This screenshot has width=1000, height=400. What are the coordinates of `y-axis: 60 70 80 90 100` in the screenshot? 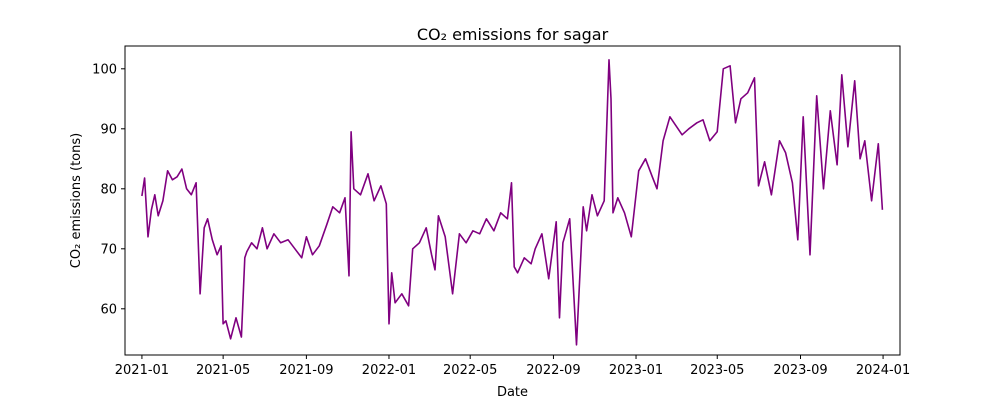 It's located at (108, 189).